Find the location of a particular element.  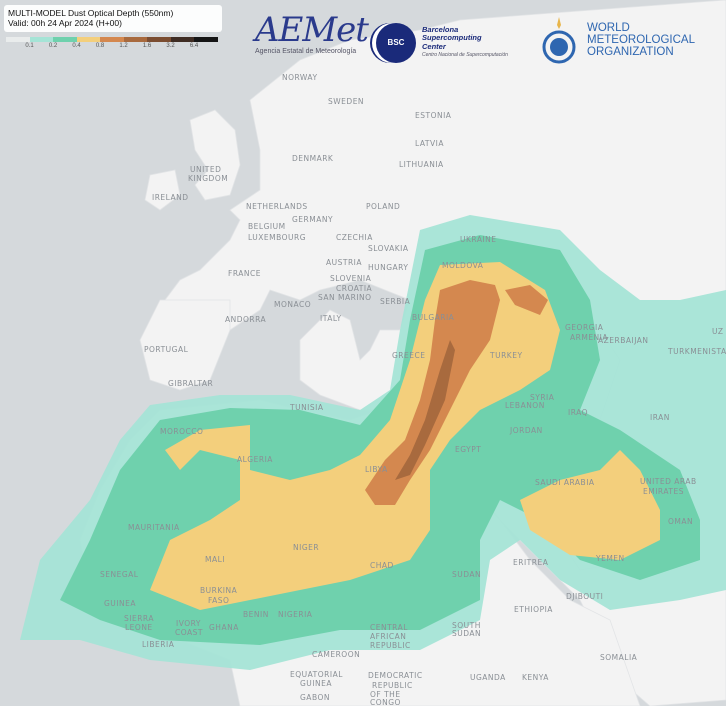

label-jordan: JORDAN is located at coordinates (526, 430).